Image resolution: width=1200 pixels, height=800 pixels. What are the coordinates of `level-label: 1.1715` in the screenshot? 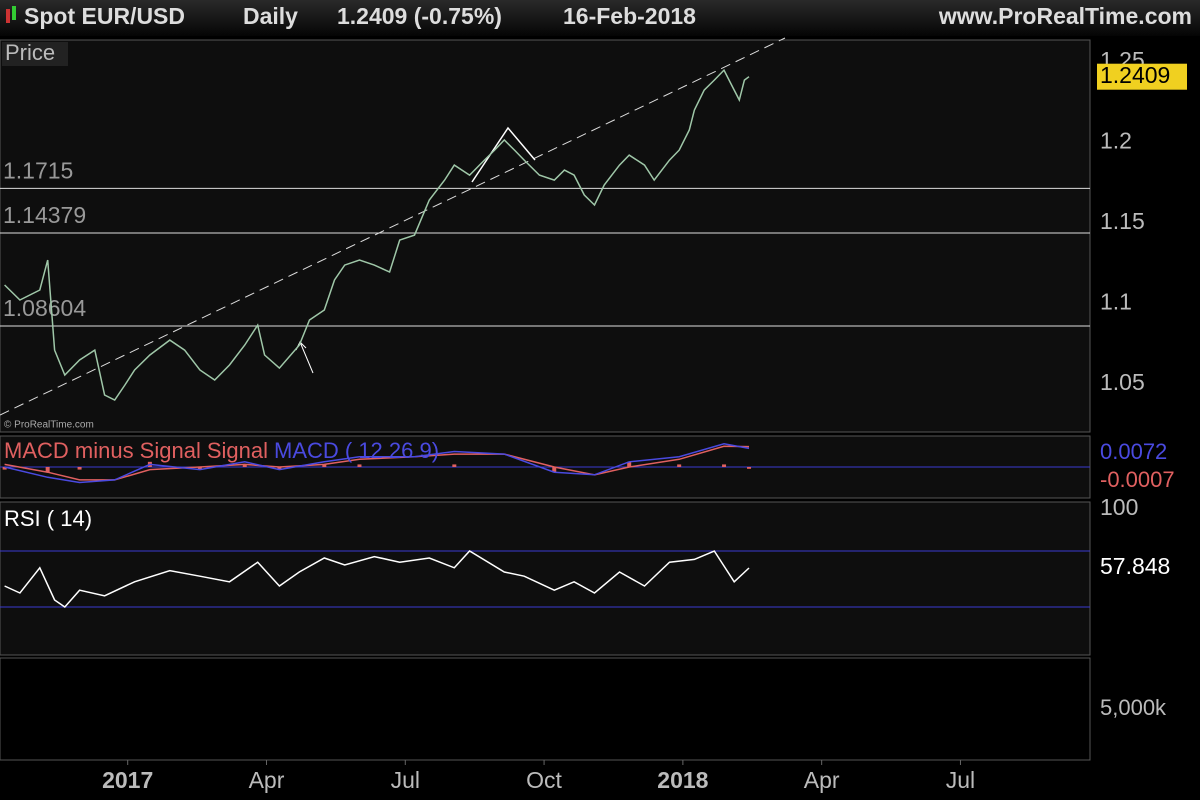 It's located at (38, 171).